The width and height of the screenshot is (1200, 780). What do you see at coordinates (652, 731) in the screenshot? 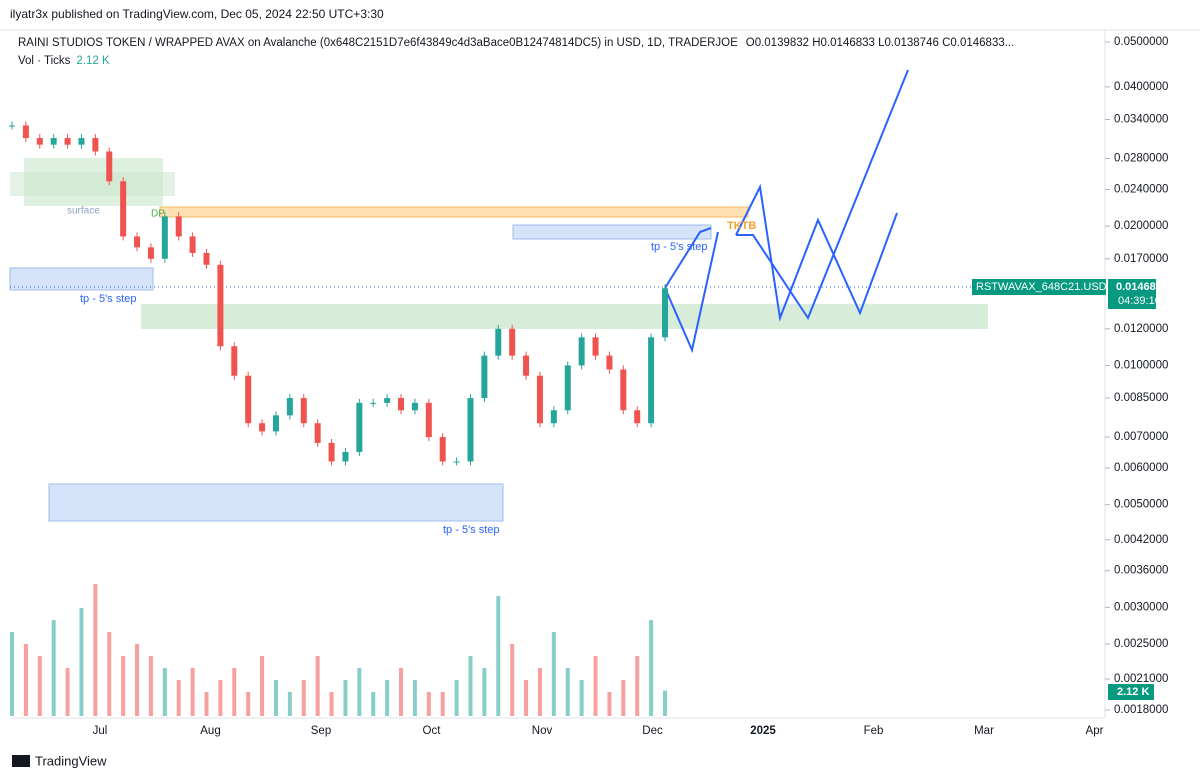
I see `x-tick-label: Dec` at bounding box center [652, 731].